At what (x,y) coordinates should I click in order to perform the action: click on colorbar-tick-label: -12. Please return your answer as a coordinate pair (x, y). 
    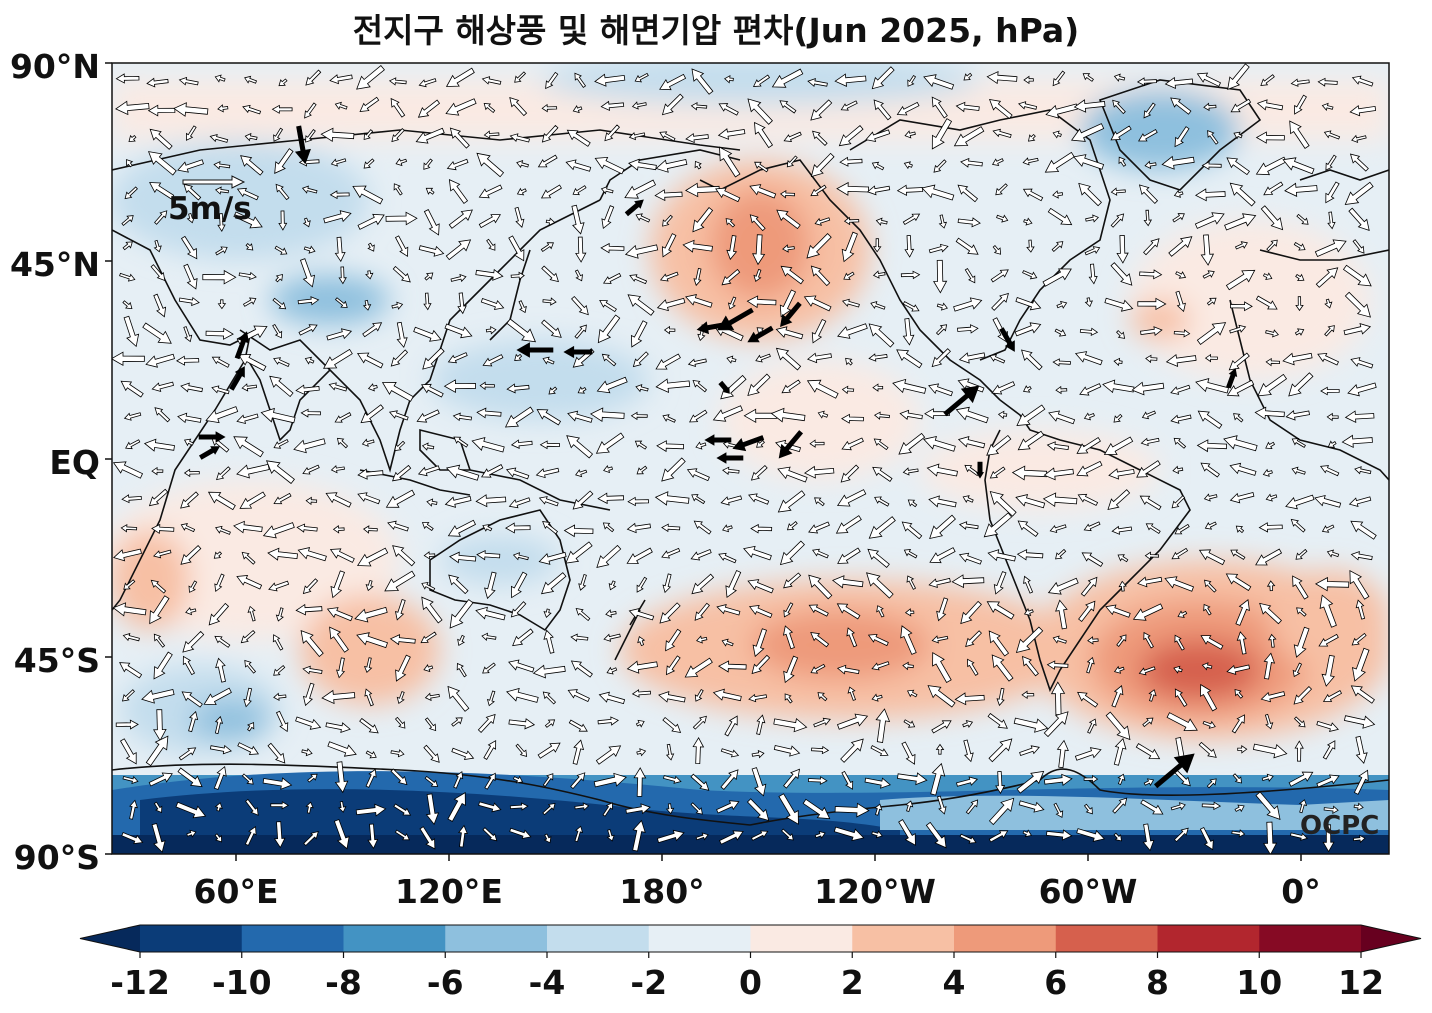
    Looking at the image, I should click on (140, 982).